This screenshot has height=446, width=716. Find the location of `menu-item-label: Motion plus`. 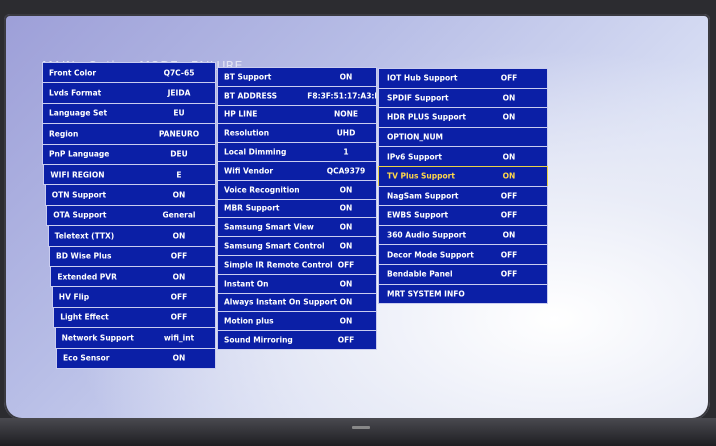

menu-item-label: Motion plus is located at coordinates (249, 321).